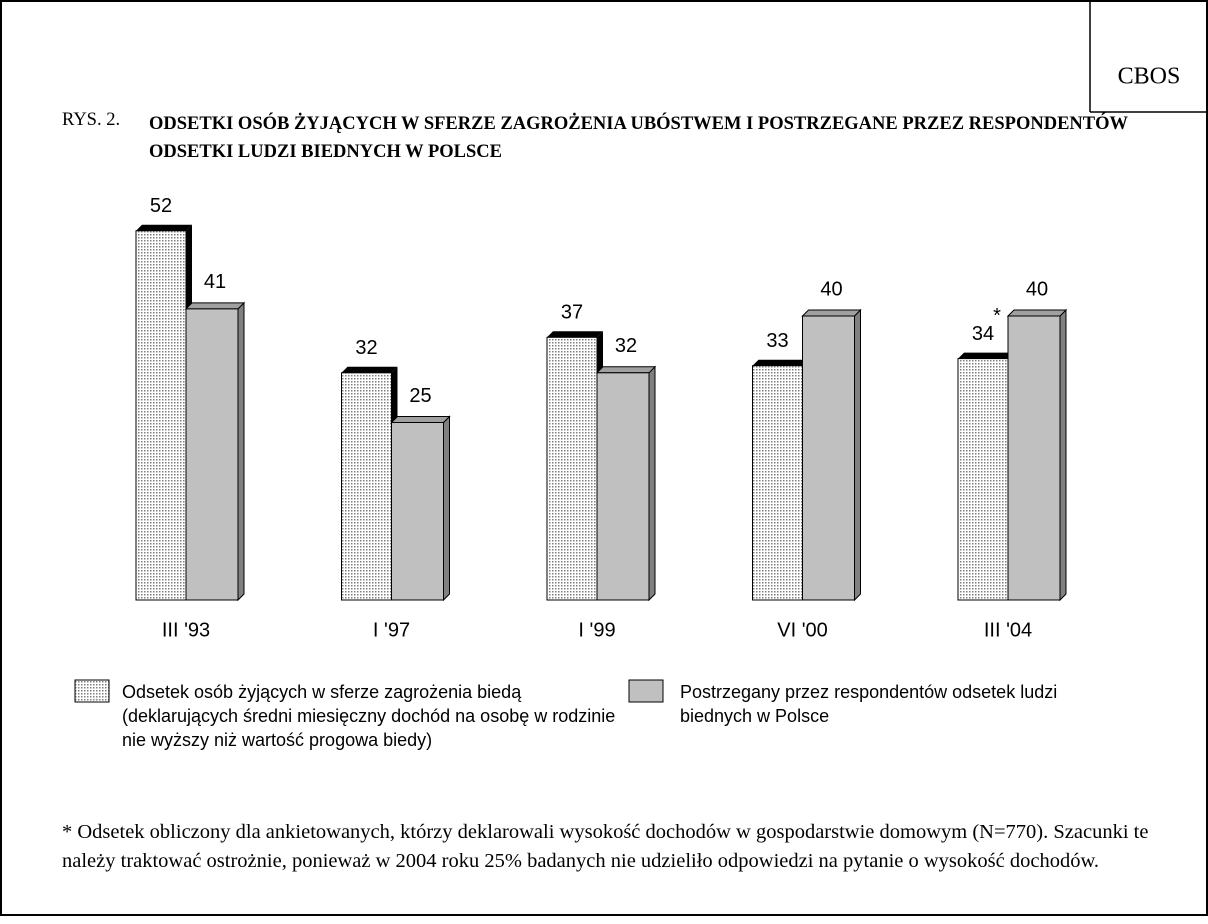 This screenshot has height=924, width=1208. Describe the element at coordinates (420, 396) in the screenshot. I see `value-label: 25` at that location.